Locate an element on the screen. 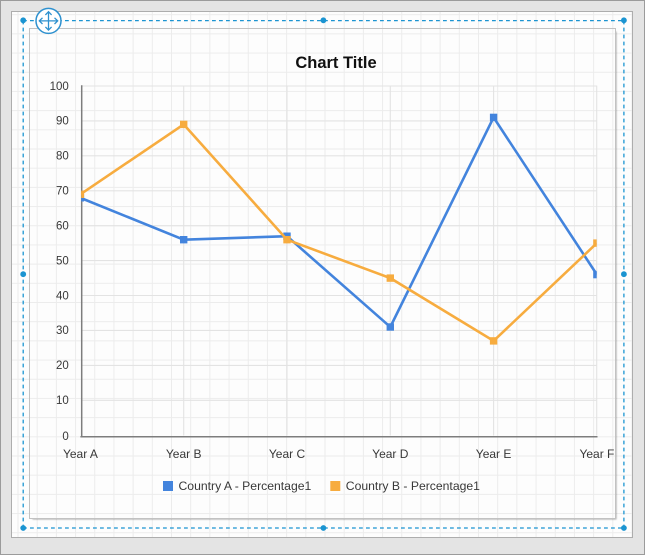 This screenshot has height=555, width=645. svg-text: 100 is located at coordinates (59, 87).